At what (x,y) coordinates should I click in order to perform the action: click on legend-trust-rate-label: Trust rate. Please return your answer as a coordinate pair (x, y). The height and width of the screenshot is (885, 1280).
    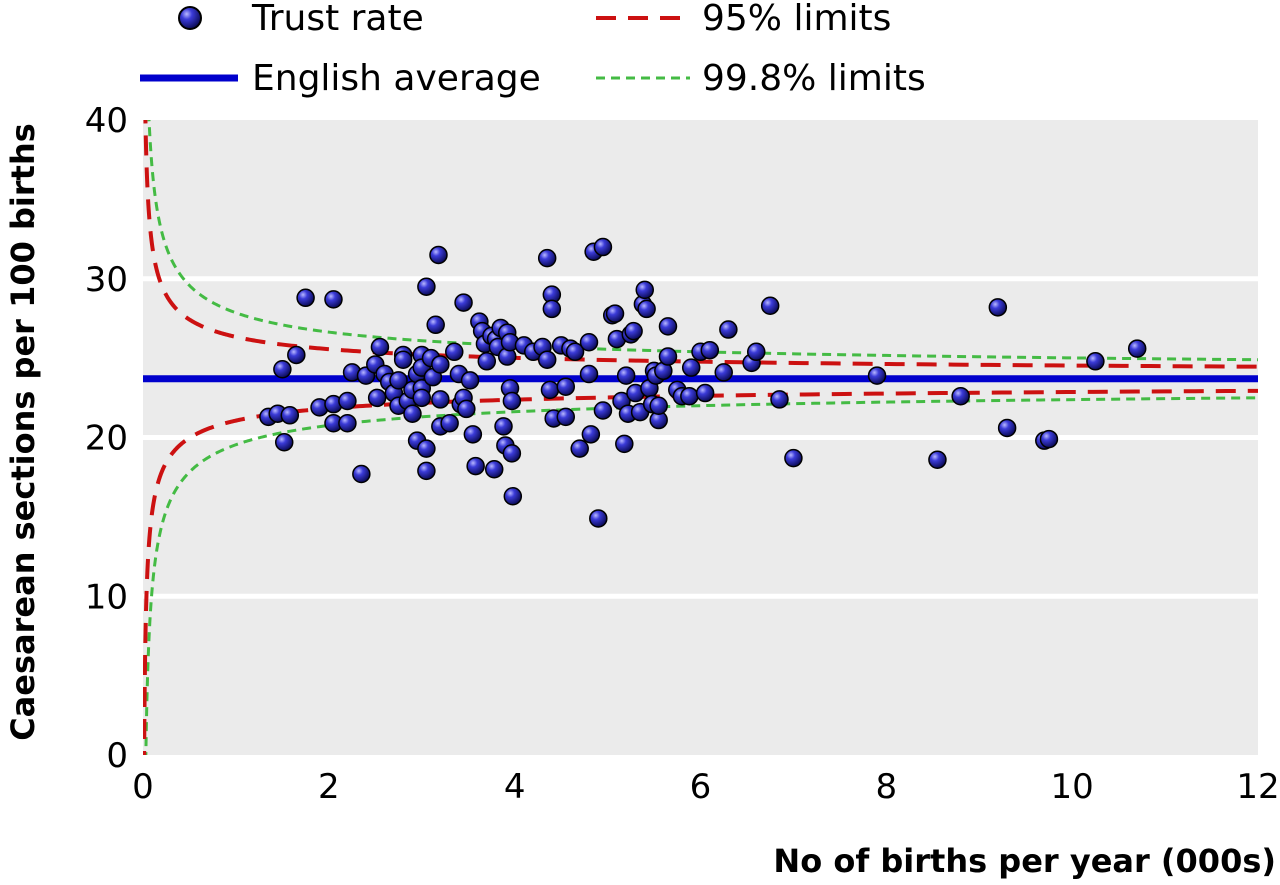
    Looking at the image, I should click on (337, 19).